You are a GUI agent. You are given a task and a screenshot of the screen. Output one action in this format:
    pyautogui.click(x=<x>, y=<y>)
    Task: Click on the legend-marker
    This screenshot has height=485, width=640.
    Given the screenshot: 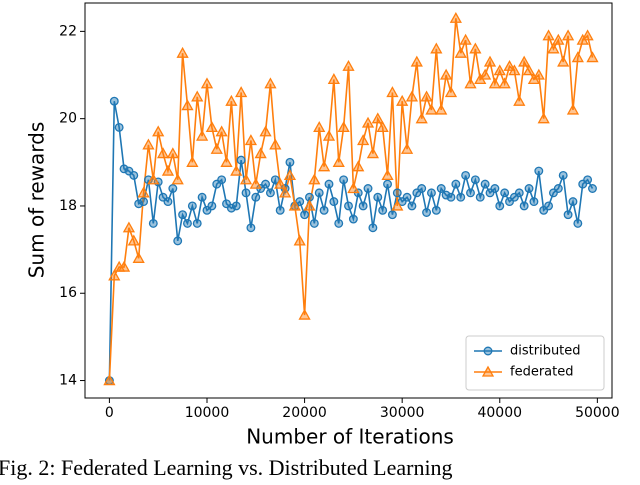 What is the action you would take?
    pyautogui.click(x=488, y=351)
    